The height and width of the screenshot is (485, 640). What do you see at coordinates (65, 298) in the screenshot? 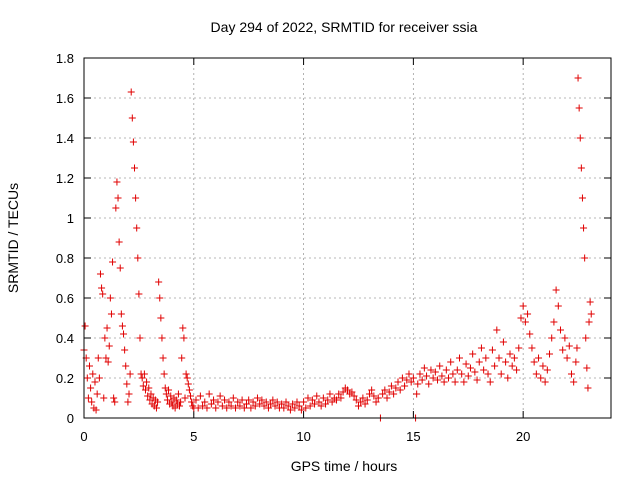
I see `y-tick-label: 0.6` at bounding box center [65, 298].